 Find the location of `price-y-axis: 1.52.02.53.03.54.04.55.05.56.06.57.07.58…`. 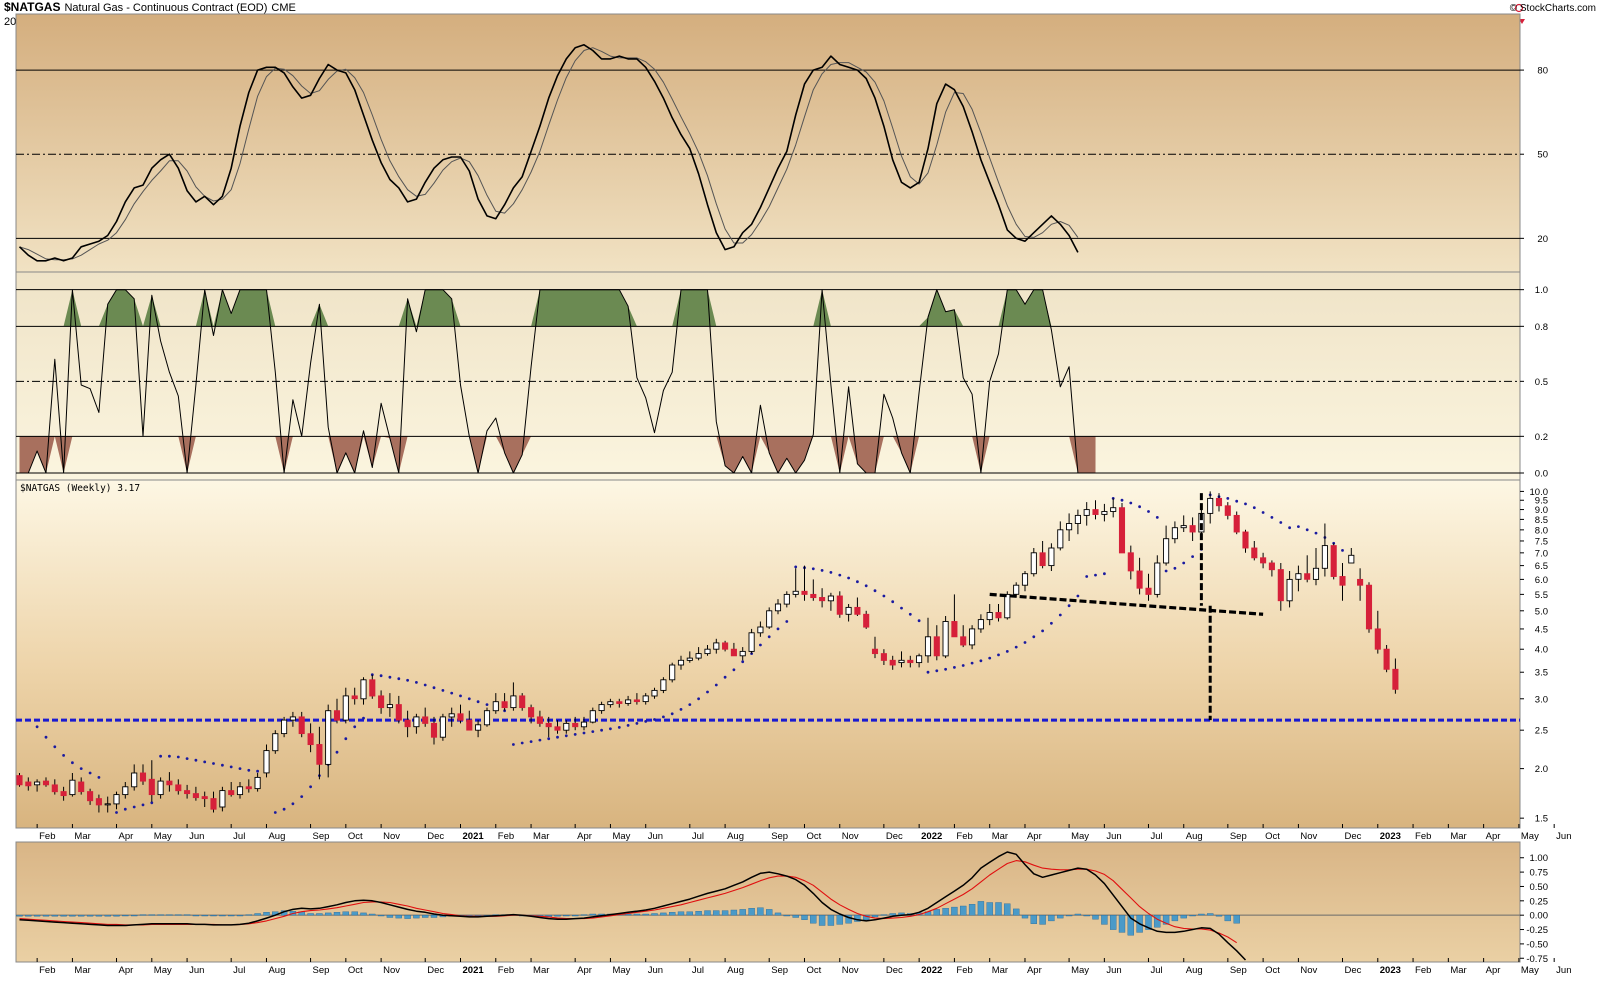

price-y-axis: 1.52.02.53.03.54.04.55.05.56.06.57.07.58… is located at coordinates (1534, 656).